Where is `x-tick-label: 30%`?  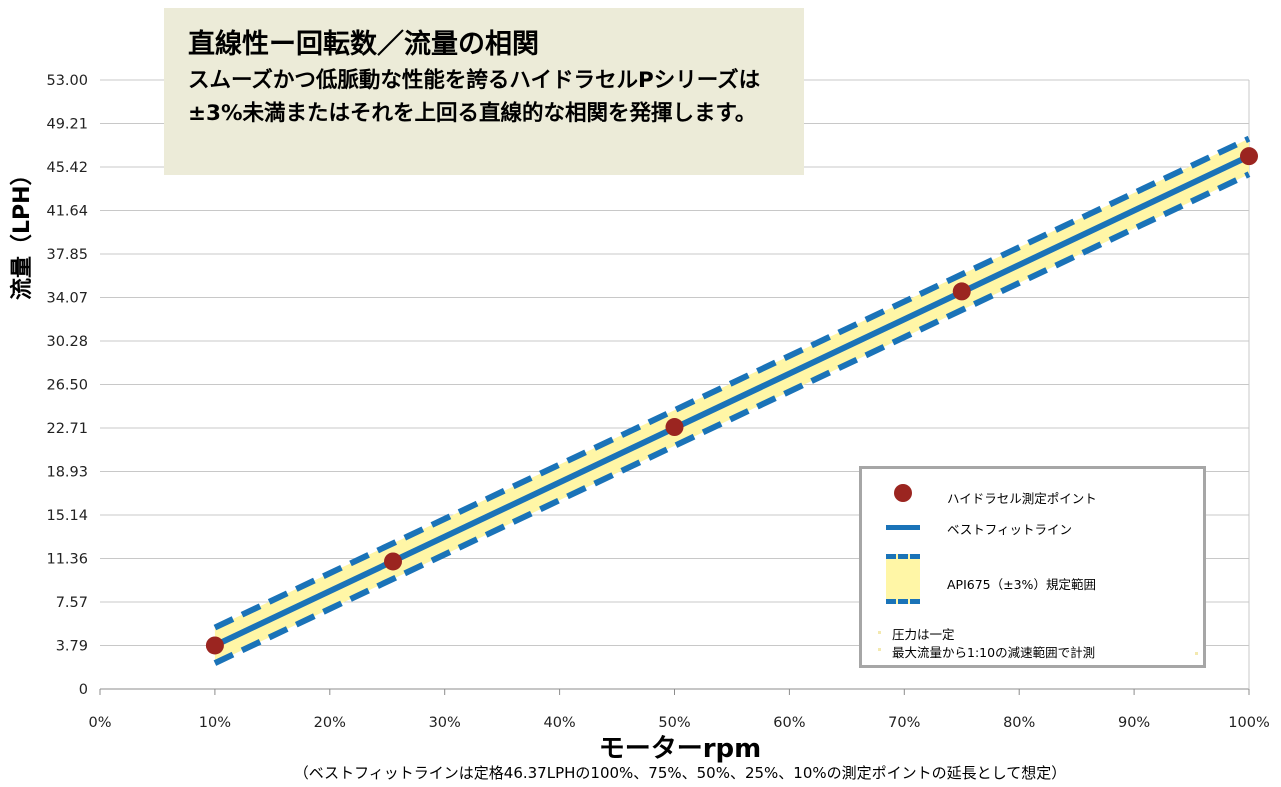 x-tick-label: 30% is located at coordinates (445, 723).